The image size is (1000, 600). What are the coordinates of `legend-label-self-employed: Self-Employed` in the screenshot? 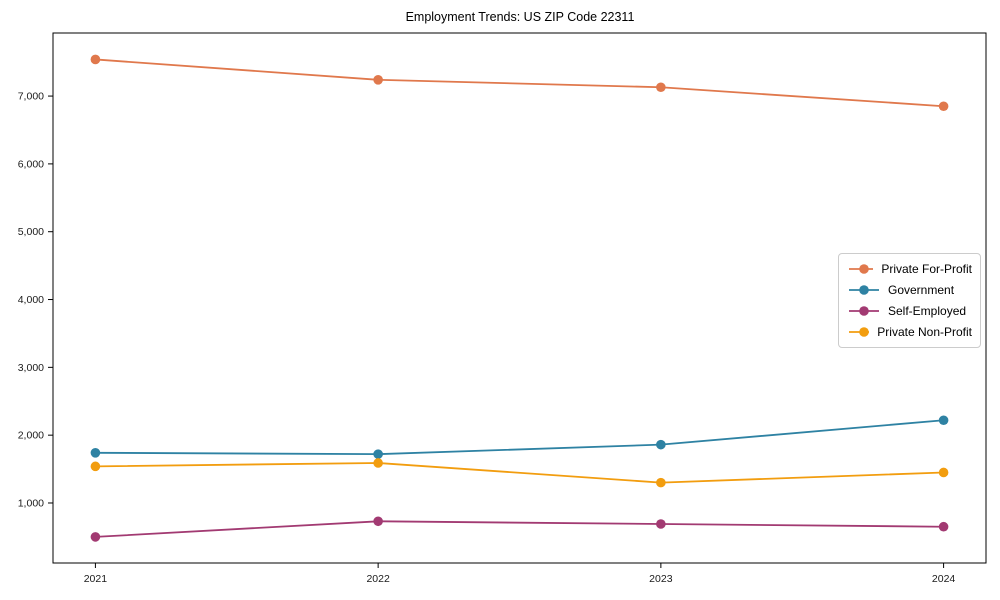 It's located at (927, 311).